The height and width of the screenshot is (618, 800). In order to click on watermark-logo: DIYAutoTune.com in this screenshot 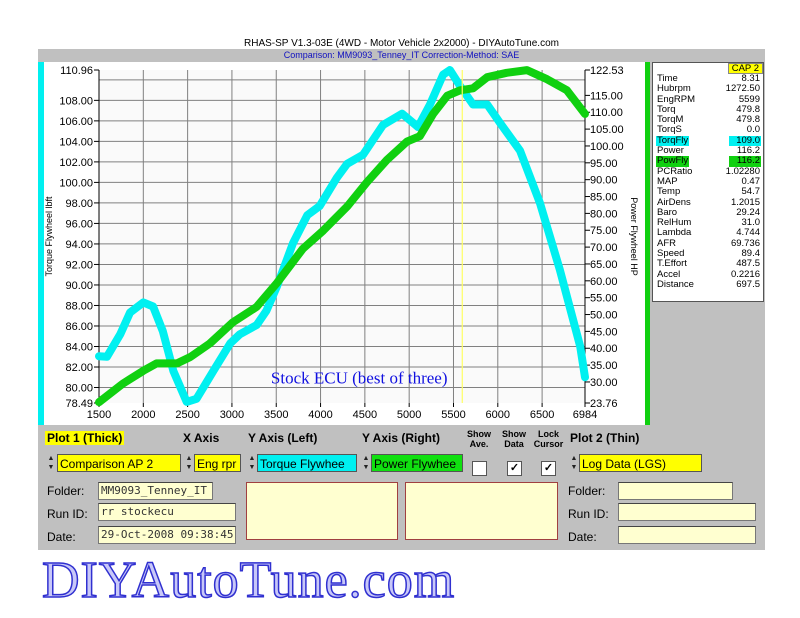, I will do `click(248, 580)`.